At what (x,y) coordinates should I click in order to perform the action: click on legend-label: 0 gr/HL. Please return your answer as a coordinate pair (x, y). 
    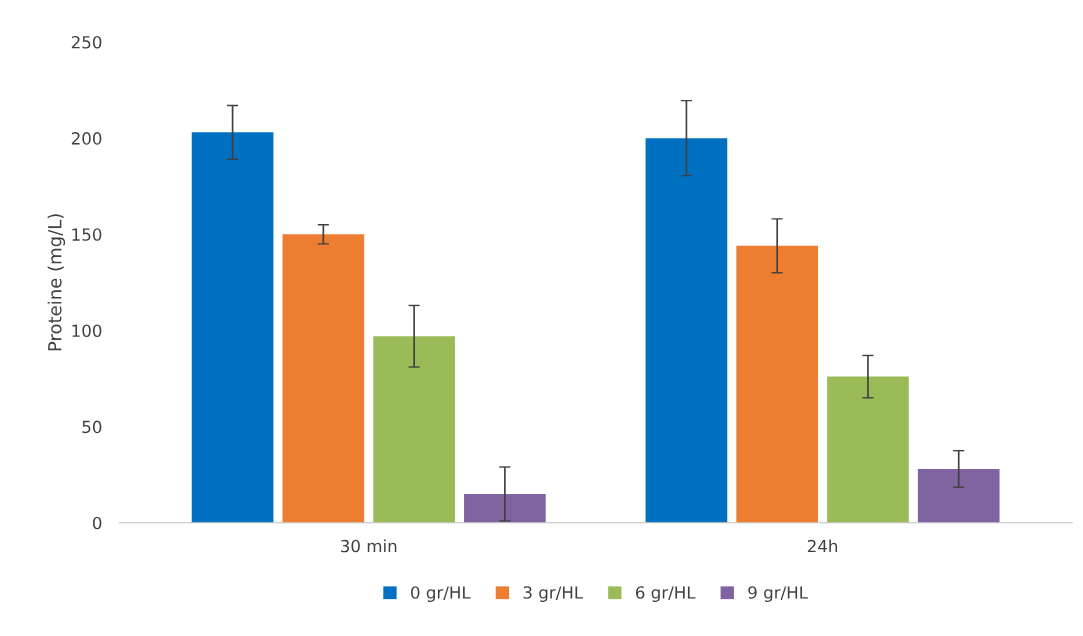
    Looking at the image, I should click on (441, 594).